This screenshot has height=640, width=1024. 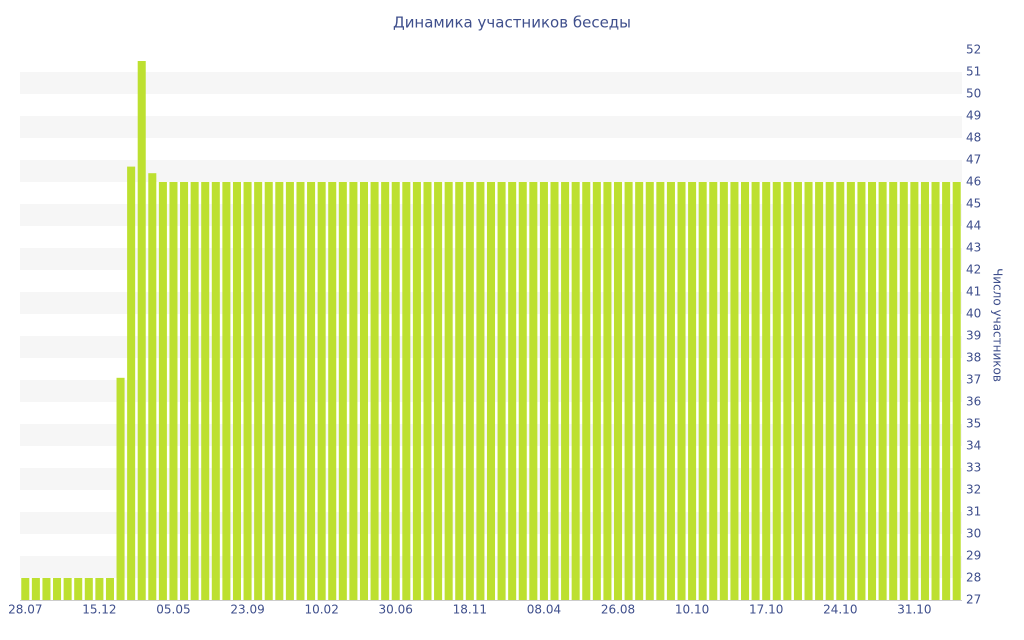 What do you see at coordinates (973, 270) in the screenshot?
I see `y-tick-label: 42` at bounding box center [973, 270].